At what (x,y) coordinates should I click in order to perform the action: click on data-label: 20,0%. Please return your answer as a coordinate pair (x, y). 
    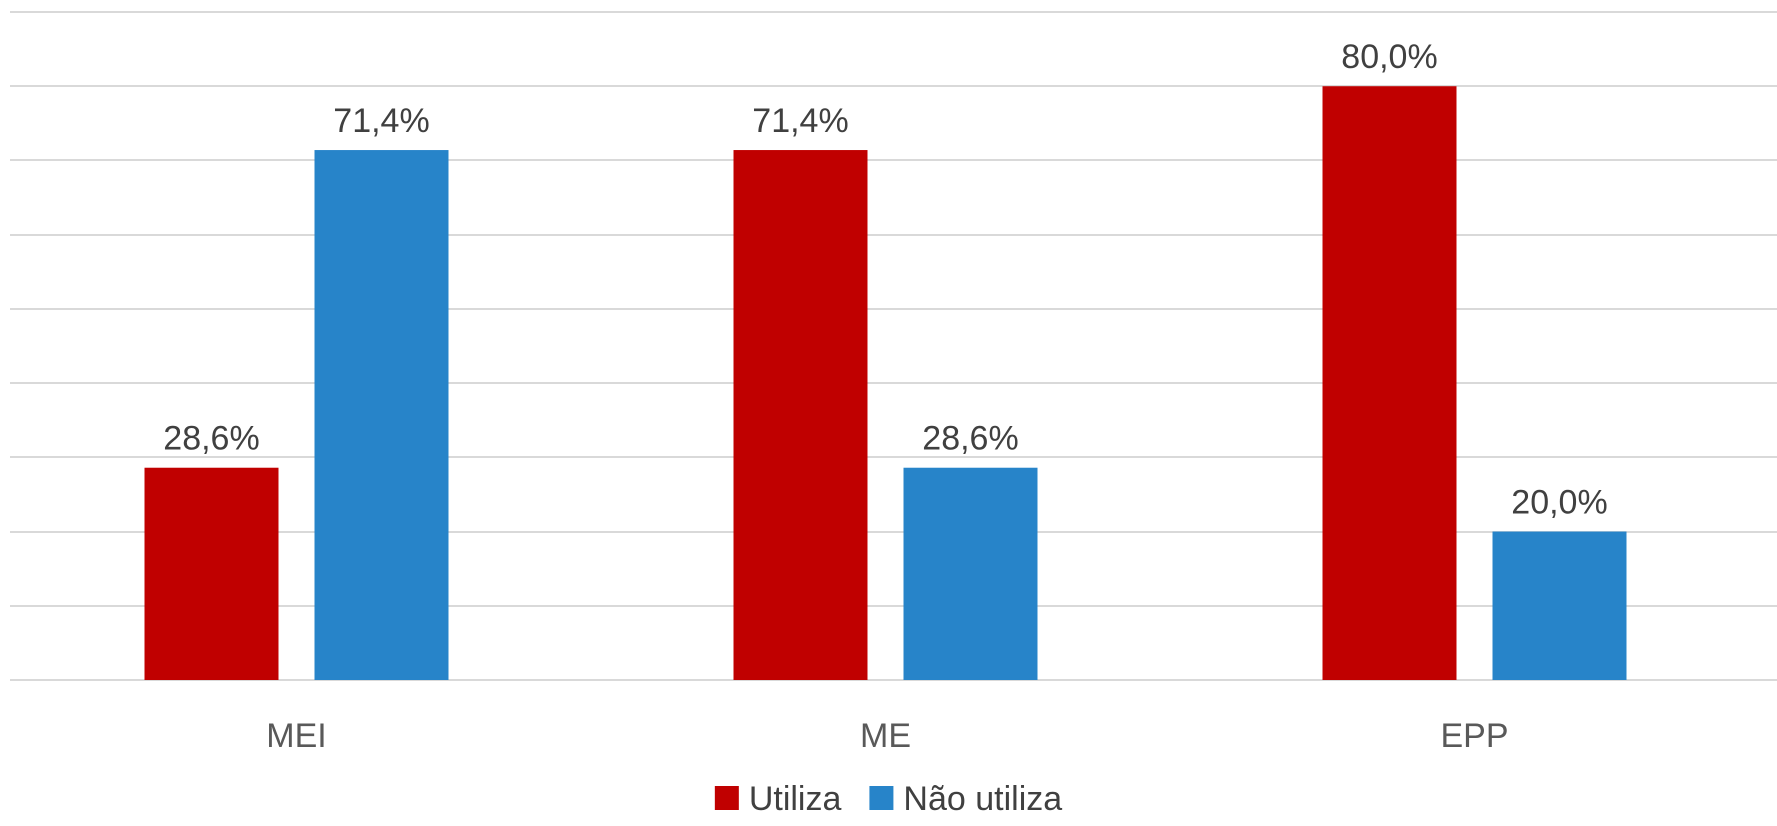
    Looking at the image, I should click on (1559, 503).